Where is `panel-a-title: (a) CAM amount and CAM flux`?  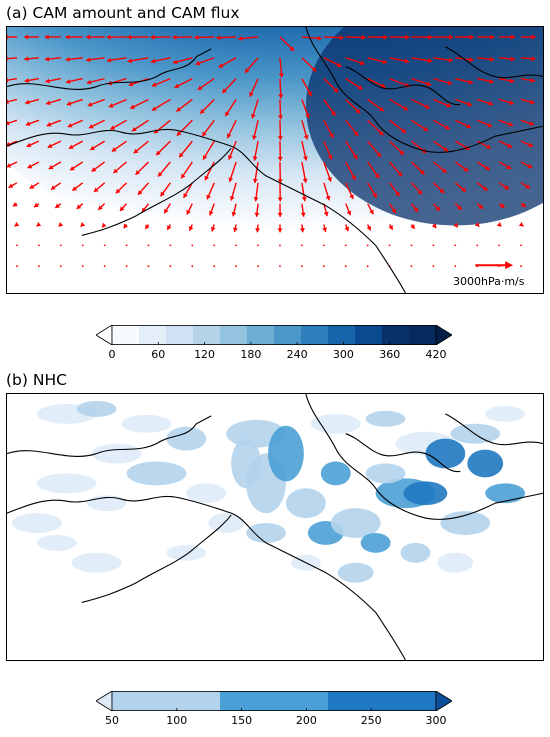
panel-a-title: (a) CAM amount and CAM flux is located at coordinates (123, 13).